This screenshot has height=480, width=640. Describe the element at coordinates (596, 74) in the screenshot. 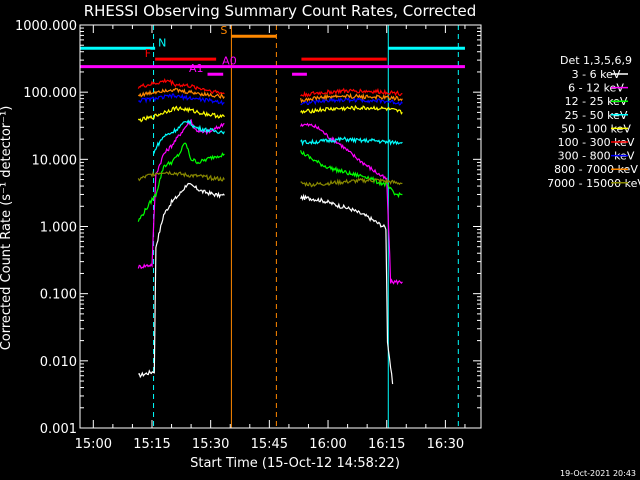

I see `legend-entry-label: 3 - 6 keV` at that location.